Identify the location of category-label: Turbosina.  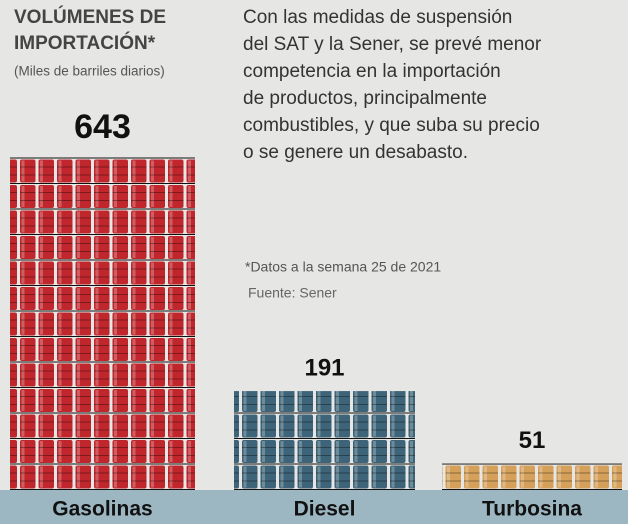
(532, 509).